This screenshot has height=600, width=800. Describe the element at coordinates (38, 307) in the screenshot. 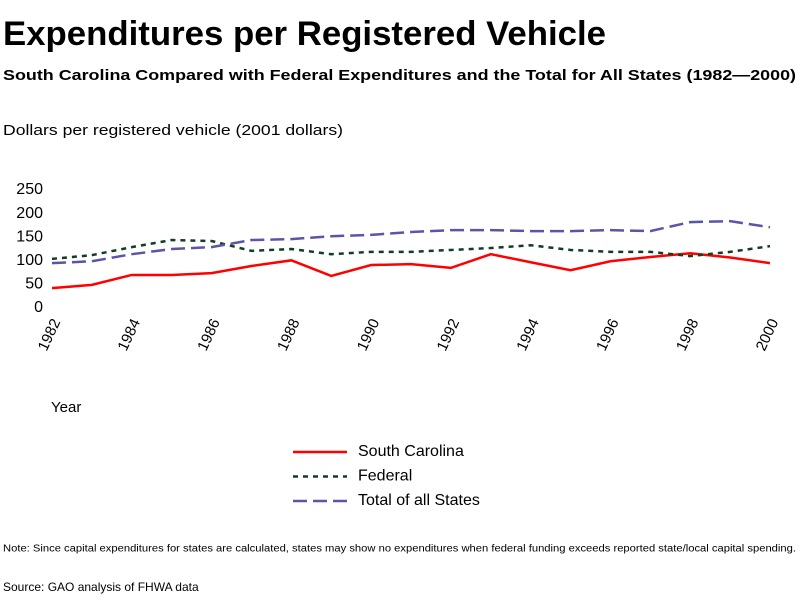

I see `y-tick-label: 0` at that location.